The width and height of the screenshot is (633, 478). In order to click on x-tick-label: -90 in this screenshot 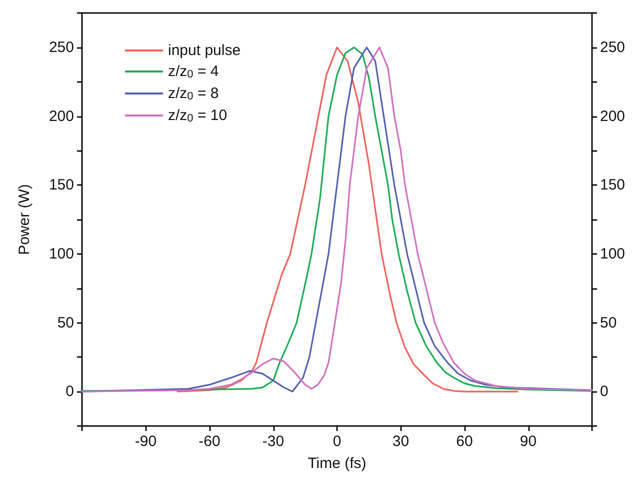, I will do `click(145, 441)`.